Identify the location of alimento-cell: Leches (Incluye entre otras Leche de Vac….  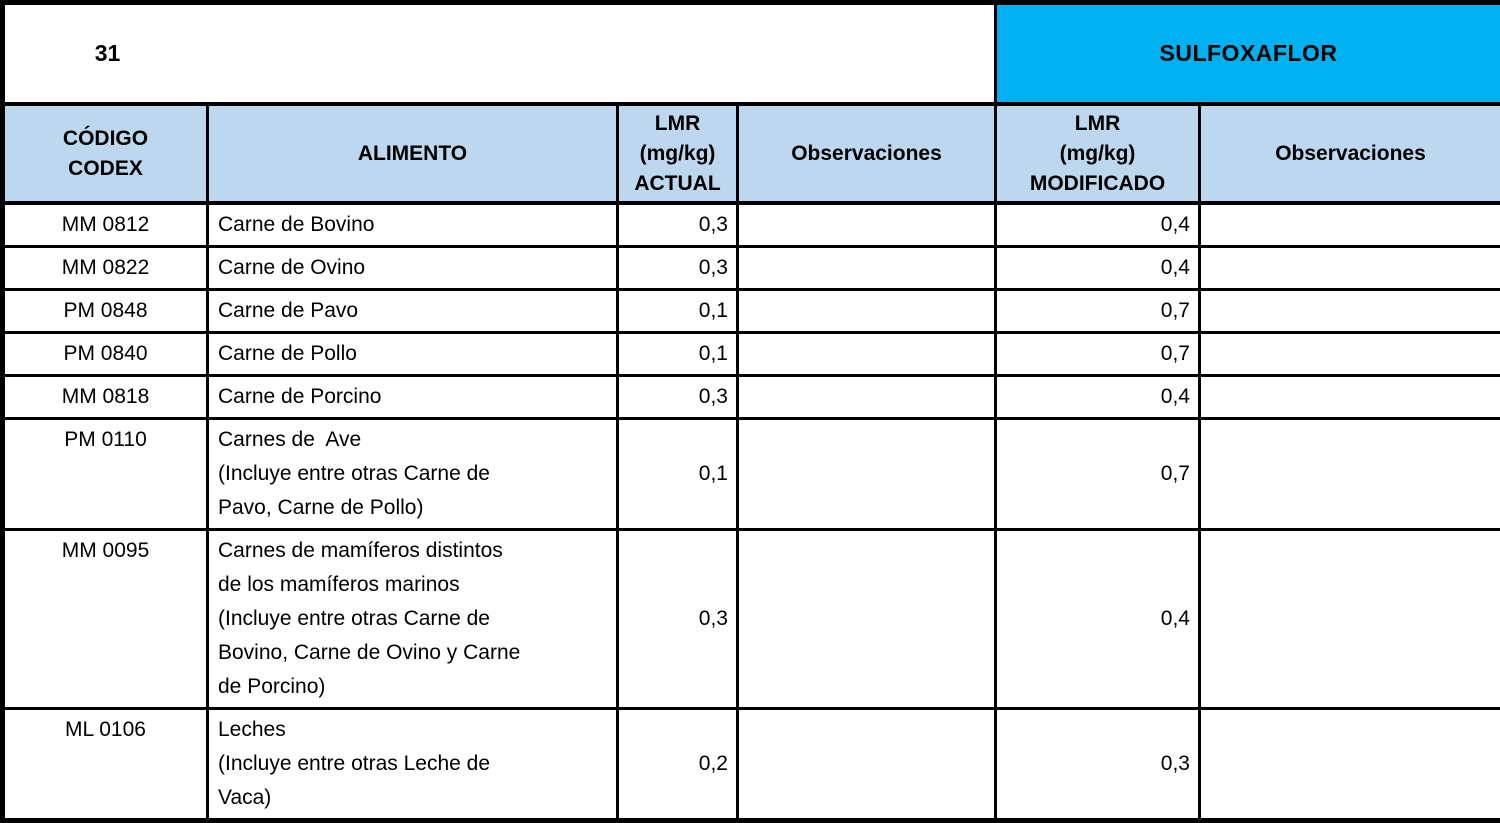
(413, 765).